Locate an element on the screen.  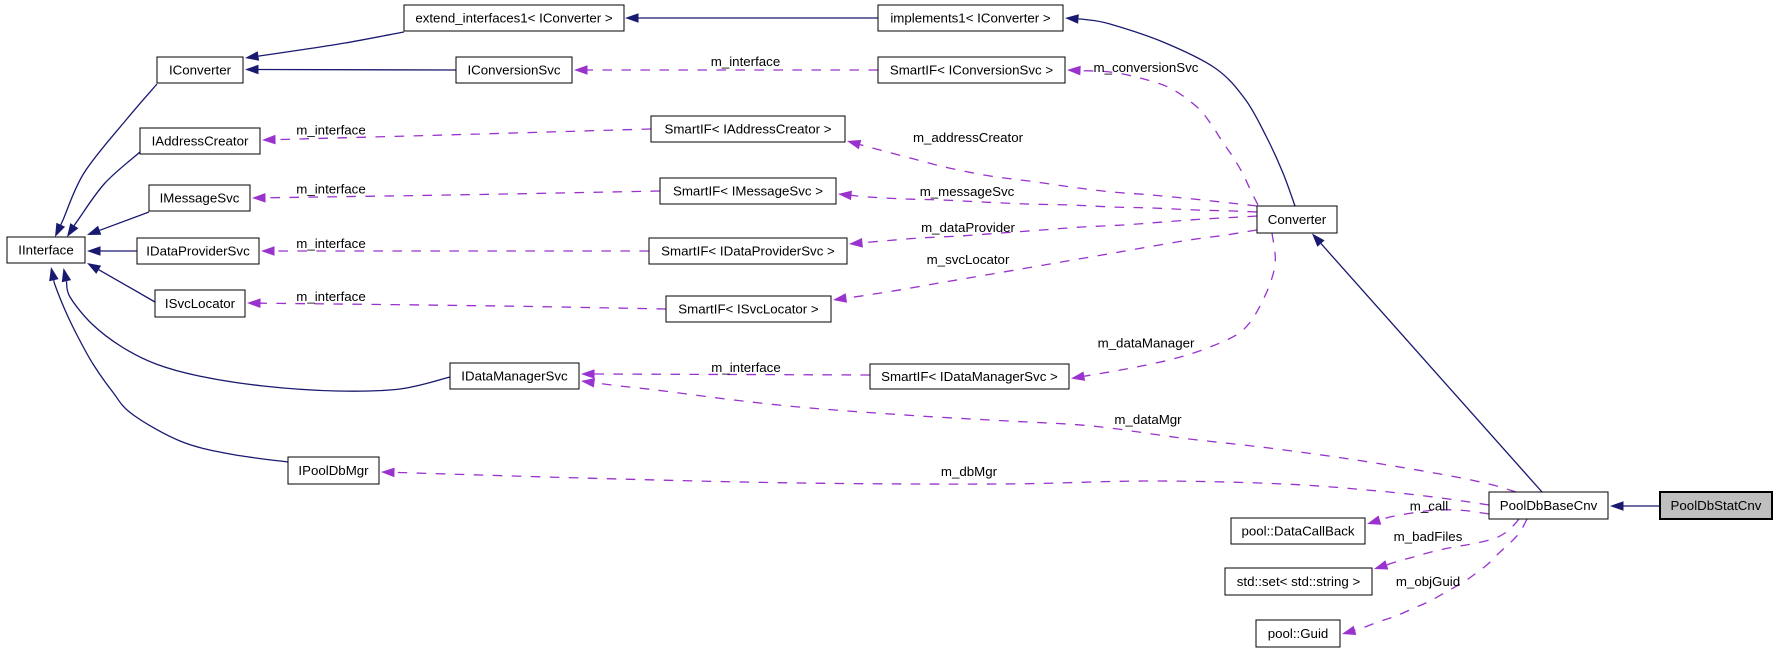
svg-text: IConverter is located at coordinates (200, 70).